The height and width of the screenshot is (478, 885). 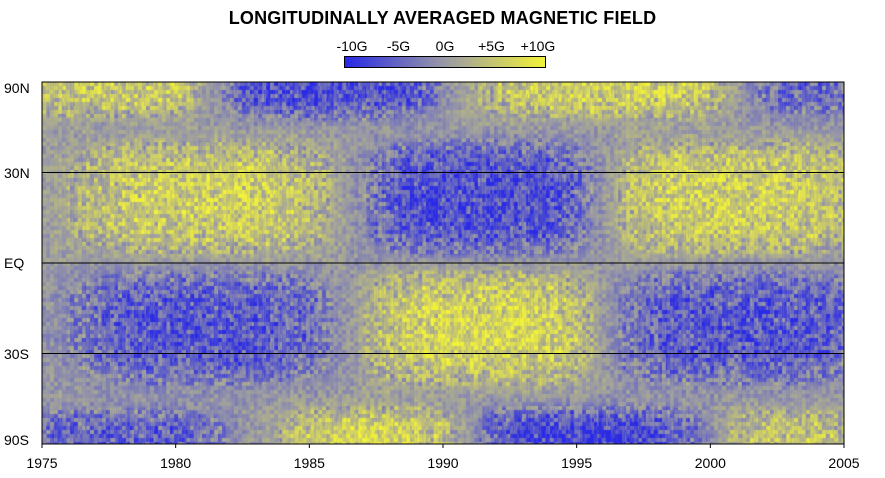 What do you see at coordinates (14, 263) in the screenshot?
I see `y-tick-label: EQ` at bounding box center [14, 263].